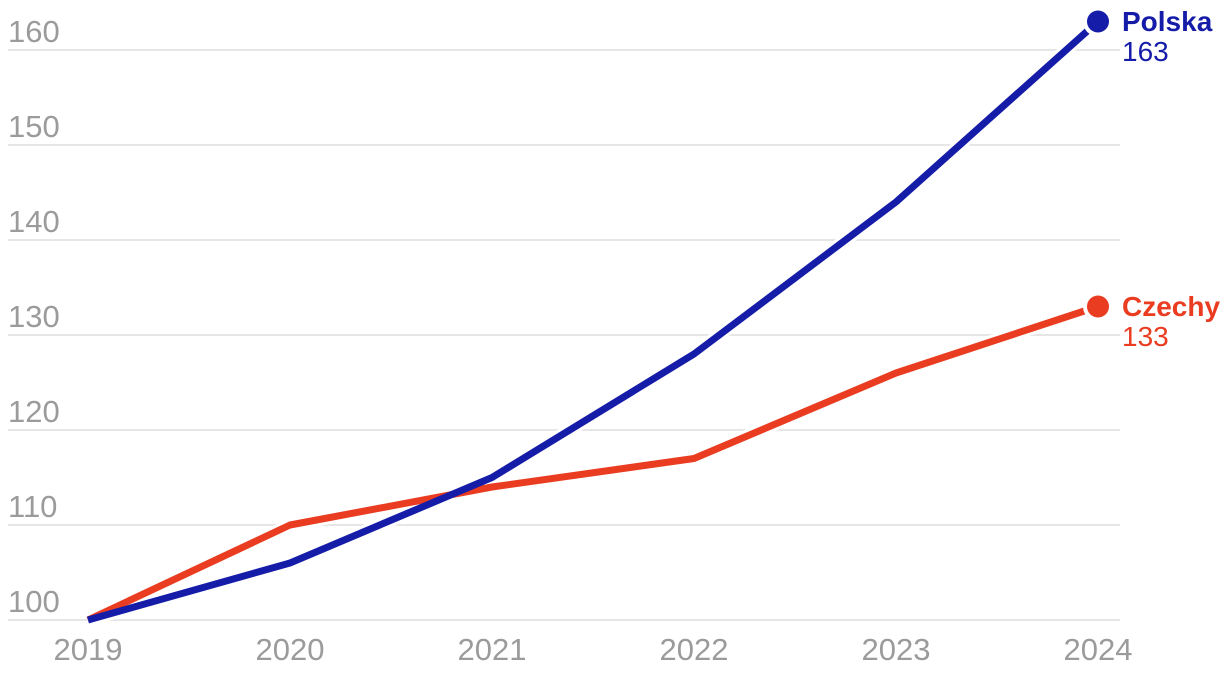 This screenshot has width=1220, height=678. I want to click on x-axis-tick-label: 2021, so click(492, 649).